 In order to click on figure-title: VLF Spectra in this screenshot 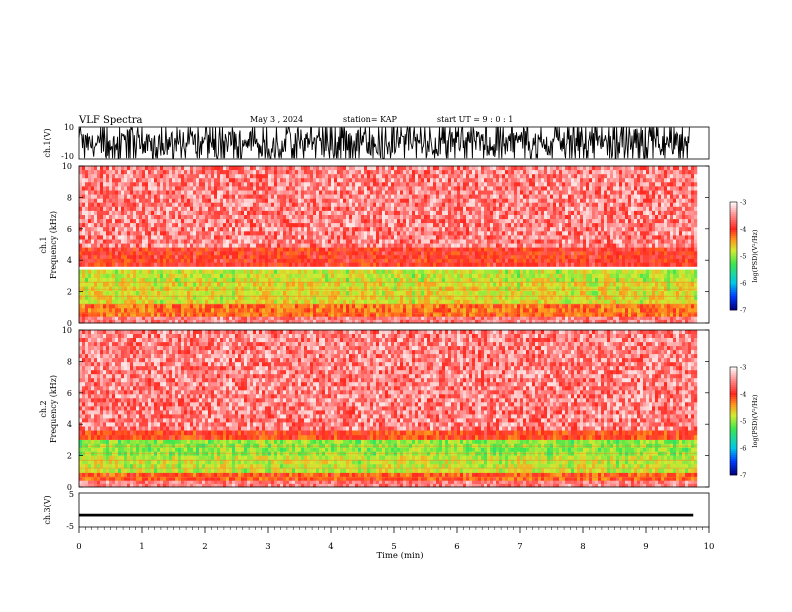, I will do `click(110, 120)`.